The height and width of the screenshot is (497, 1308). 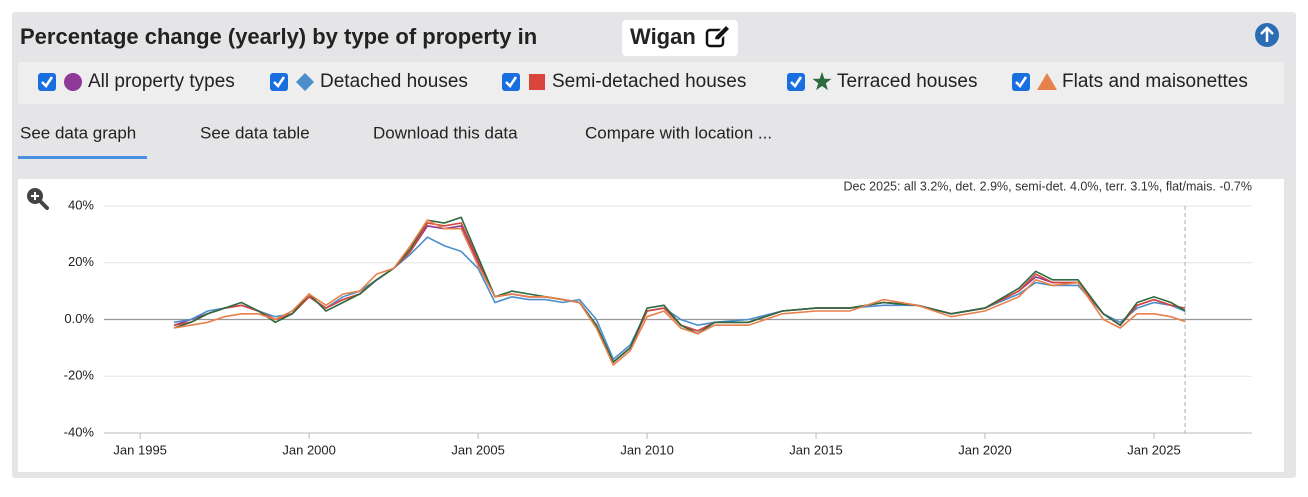 What do you see at coordinates (79, 375) in the screenshot?
I see `y-tick-label: -20%` at bounding box center [79, 375].